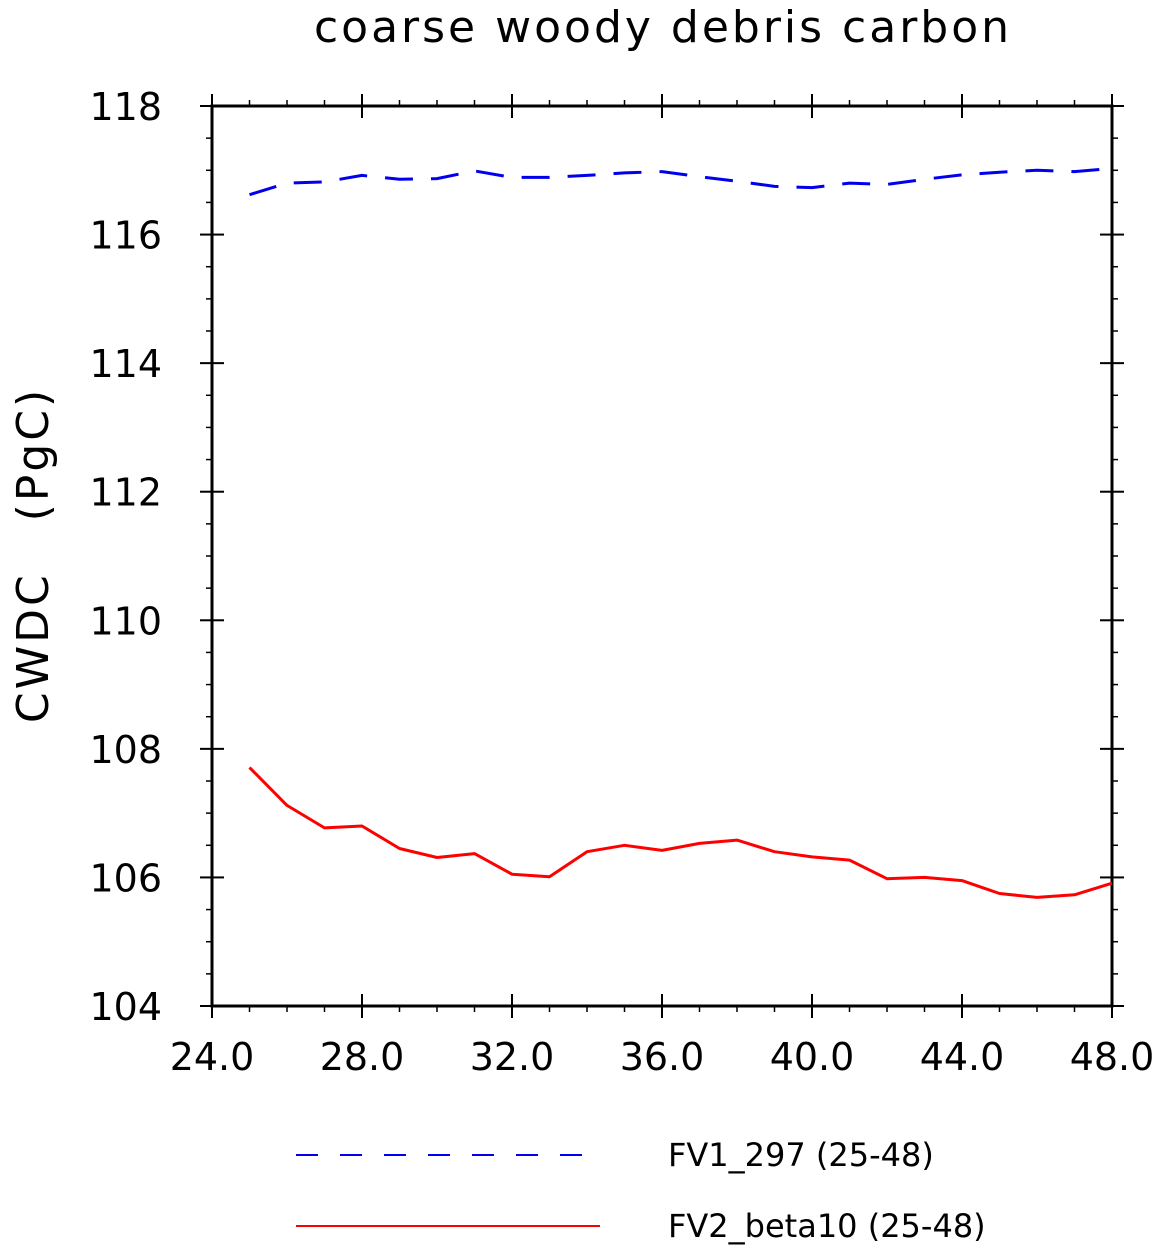  I want to click on y-tick-label: 110, so click(125, 621).